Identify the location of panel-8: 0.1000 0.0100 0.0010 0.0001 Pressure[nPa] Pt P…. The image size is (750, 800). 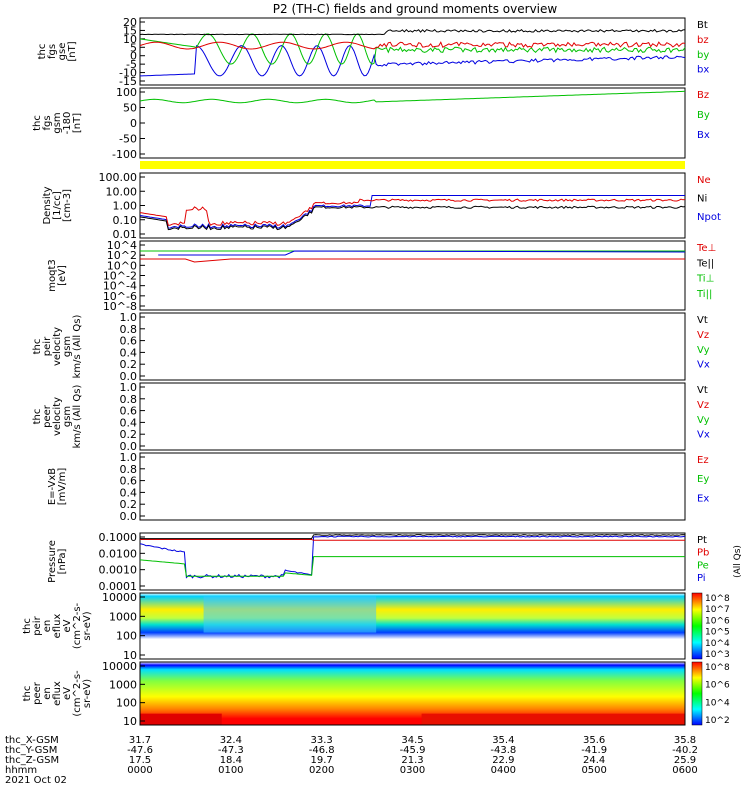
(395, 562).